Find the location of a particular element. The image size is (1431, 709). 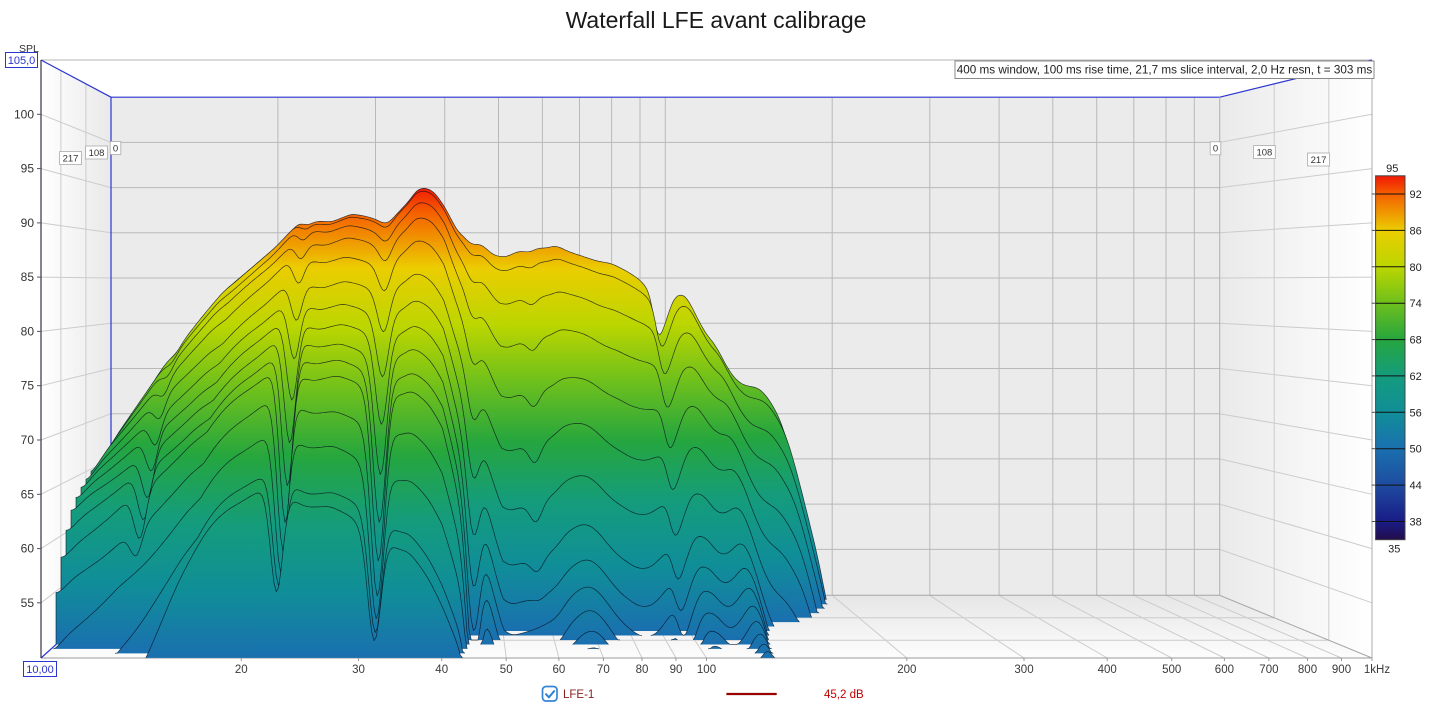

svg-text: 68 is located at coordinates (1416, 341).